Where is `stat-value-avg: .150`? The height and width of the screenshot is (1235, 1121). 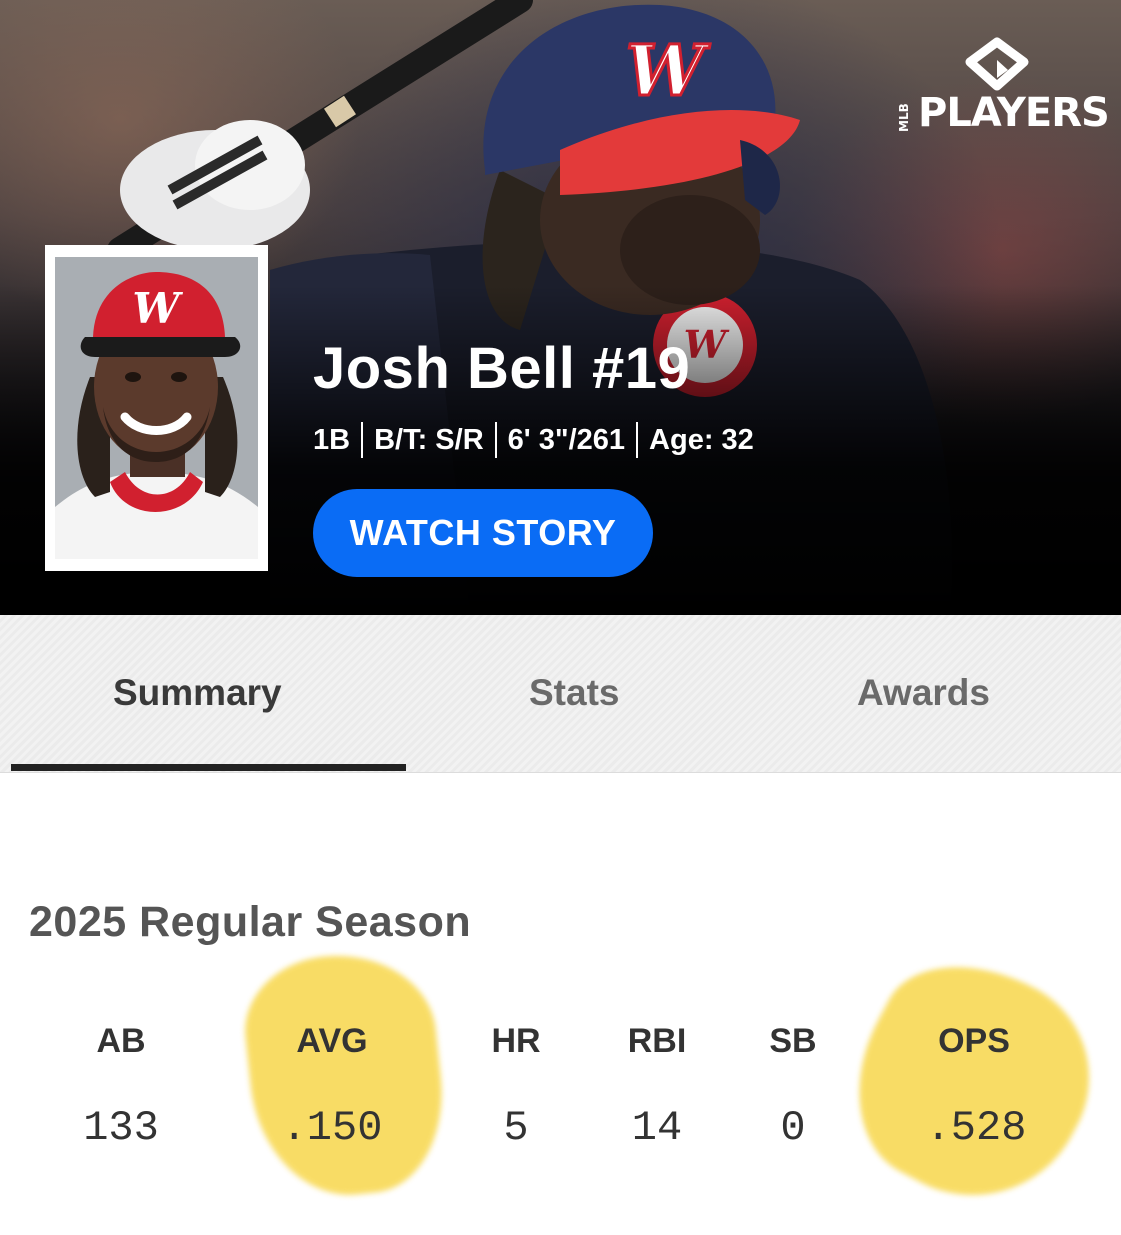 stat-value-avg: .150 is located at coordinates (332, 1128).